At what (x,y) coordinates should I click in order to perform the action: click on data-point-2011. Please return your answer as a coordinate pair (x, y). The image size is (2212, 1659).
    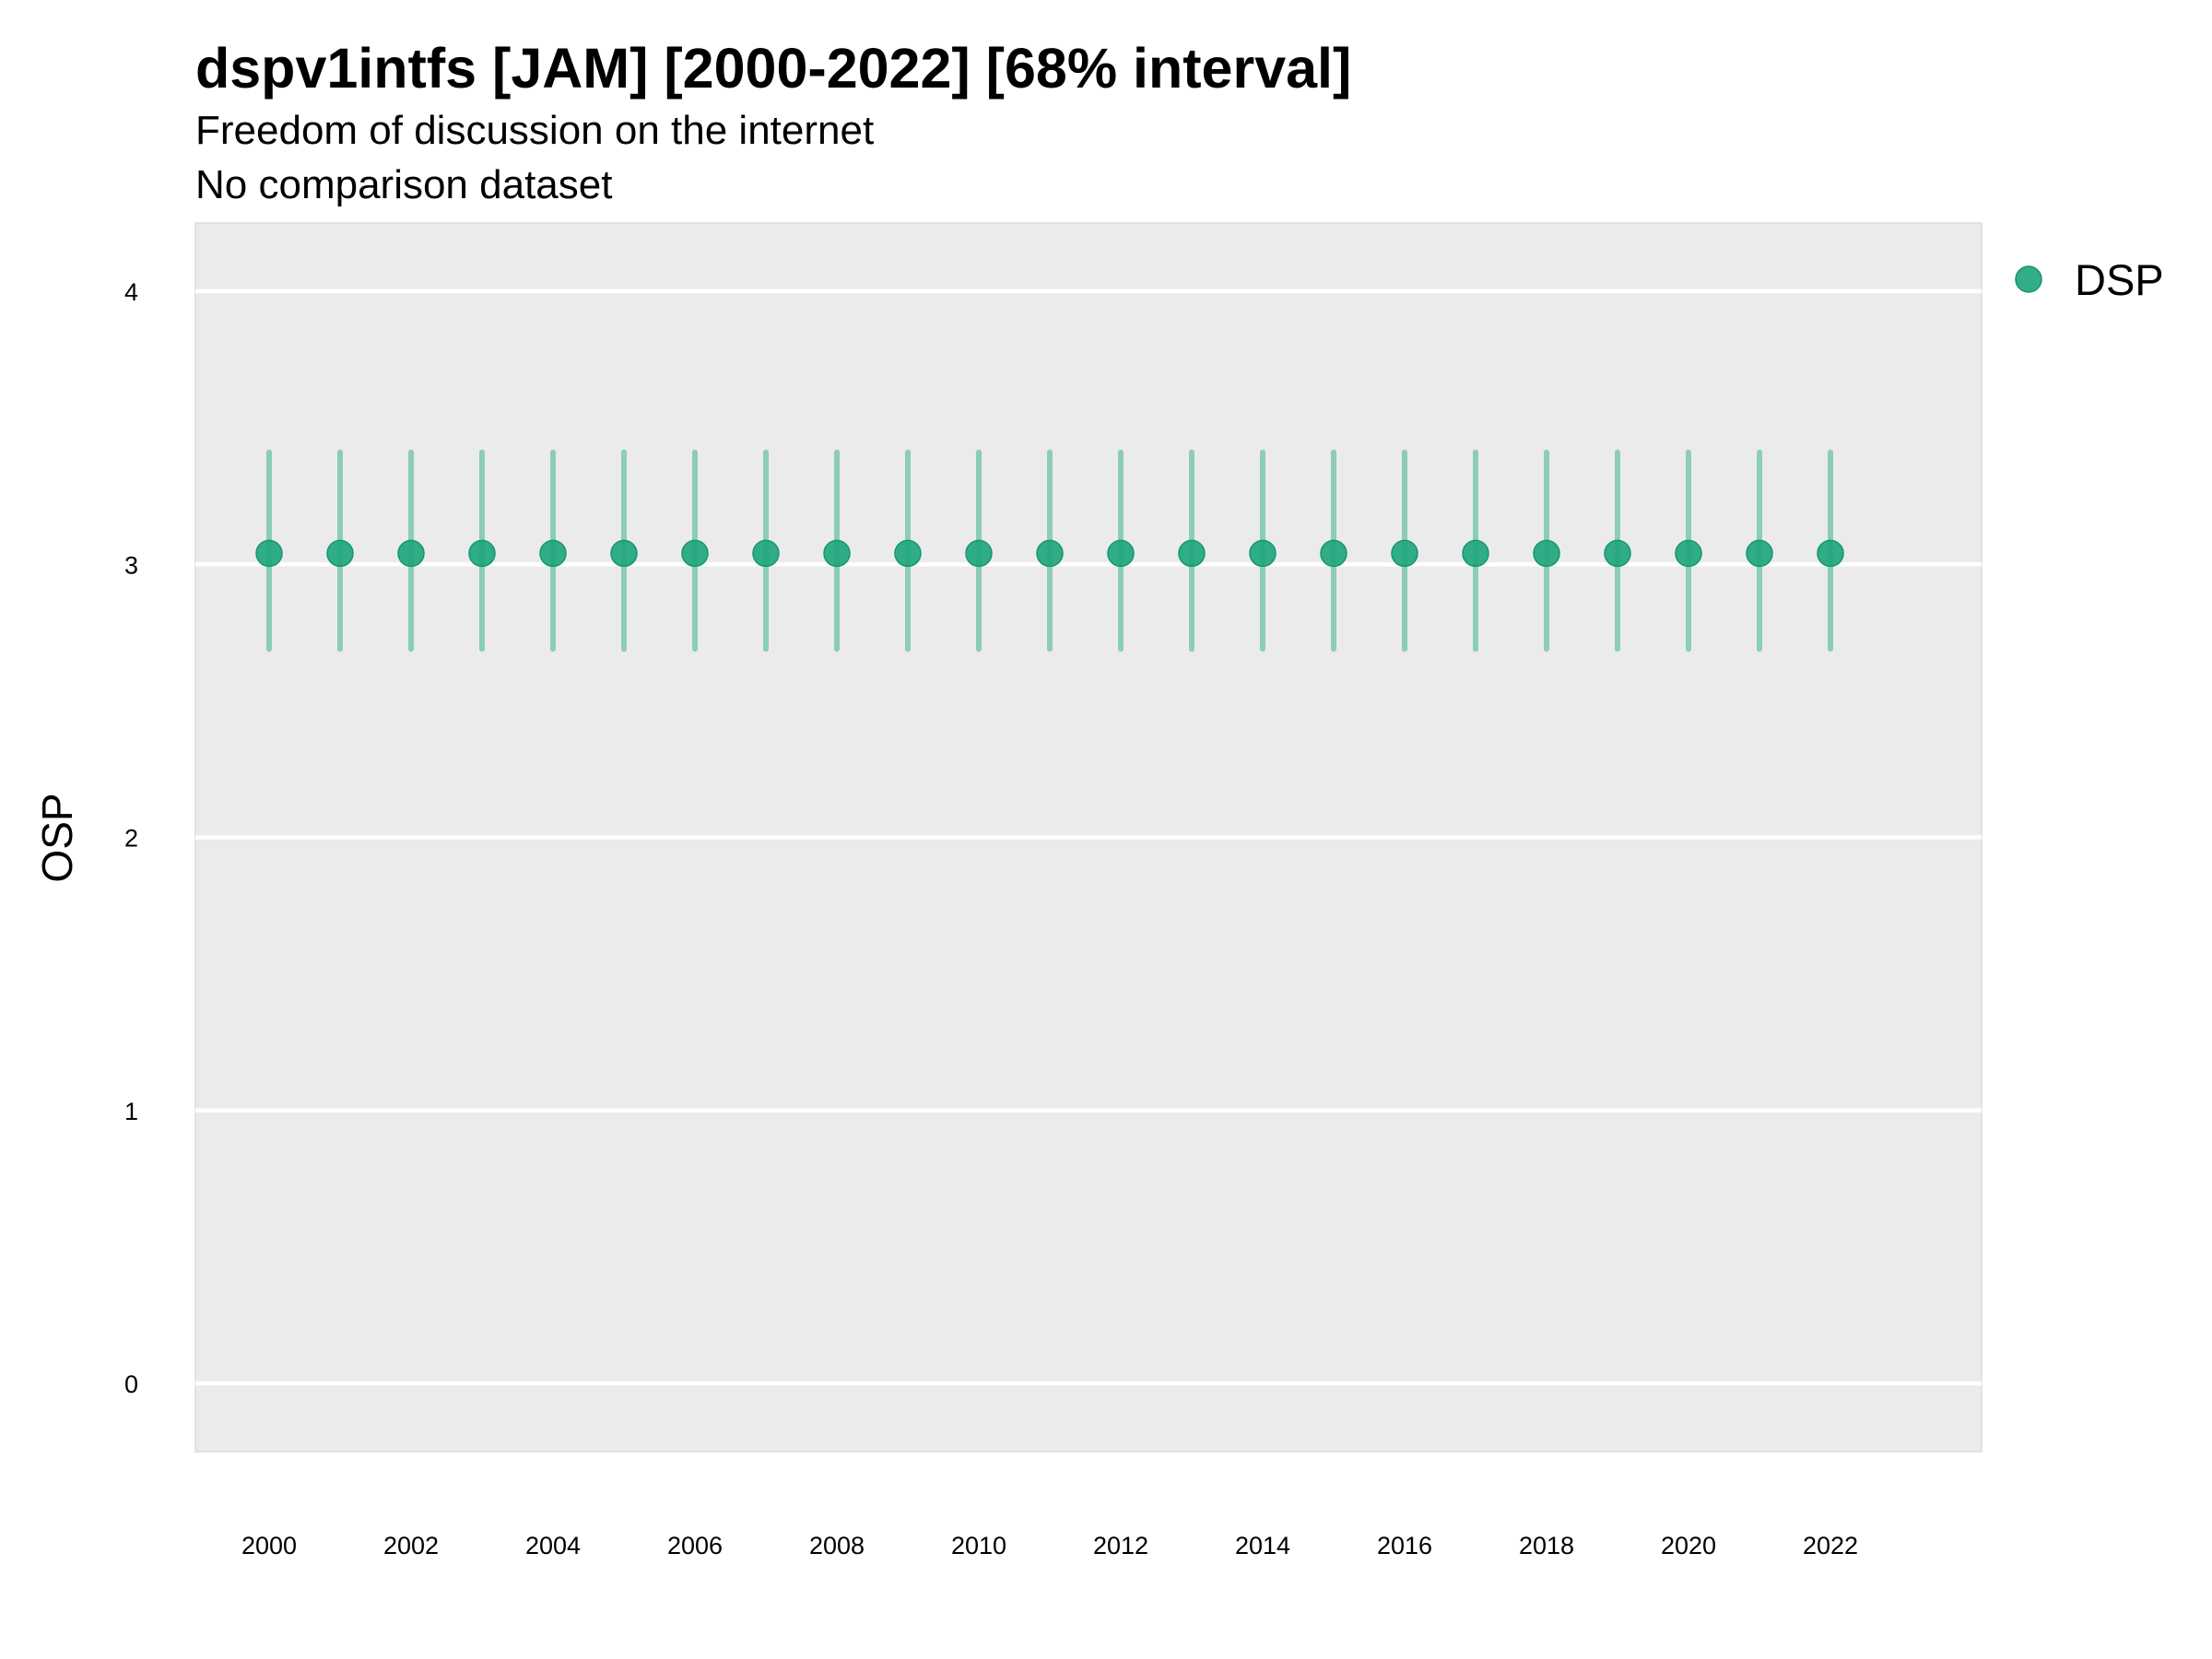
    Looking at the image, I should click on (1050, 553).